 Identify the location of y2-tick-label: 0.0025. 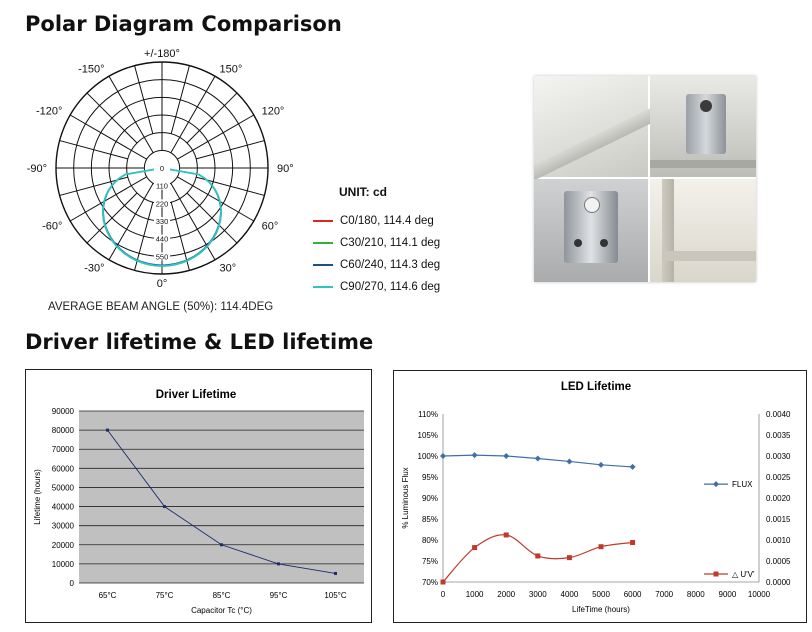
(778, 477).